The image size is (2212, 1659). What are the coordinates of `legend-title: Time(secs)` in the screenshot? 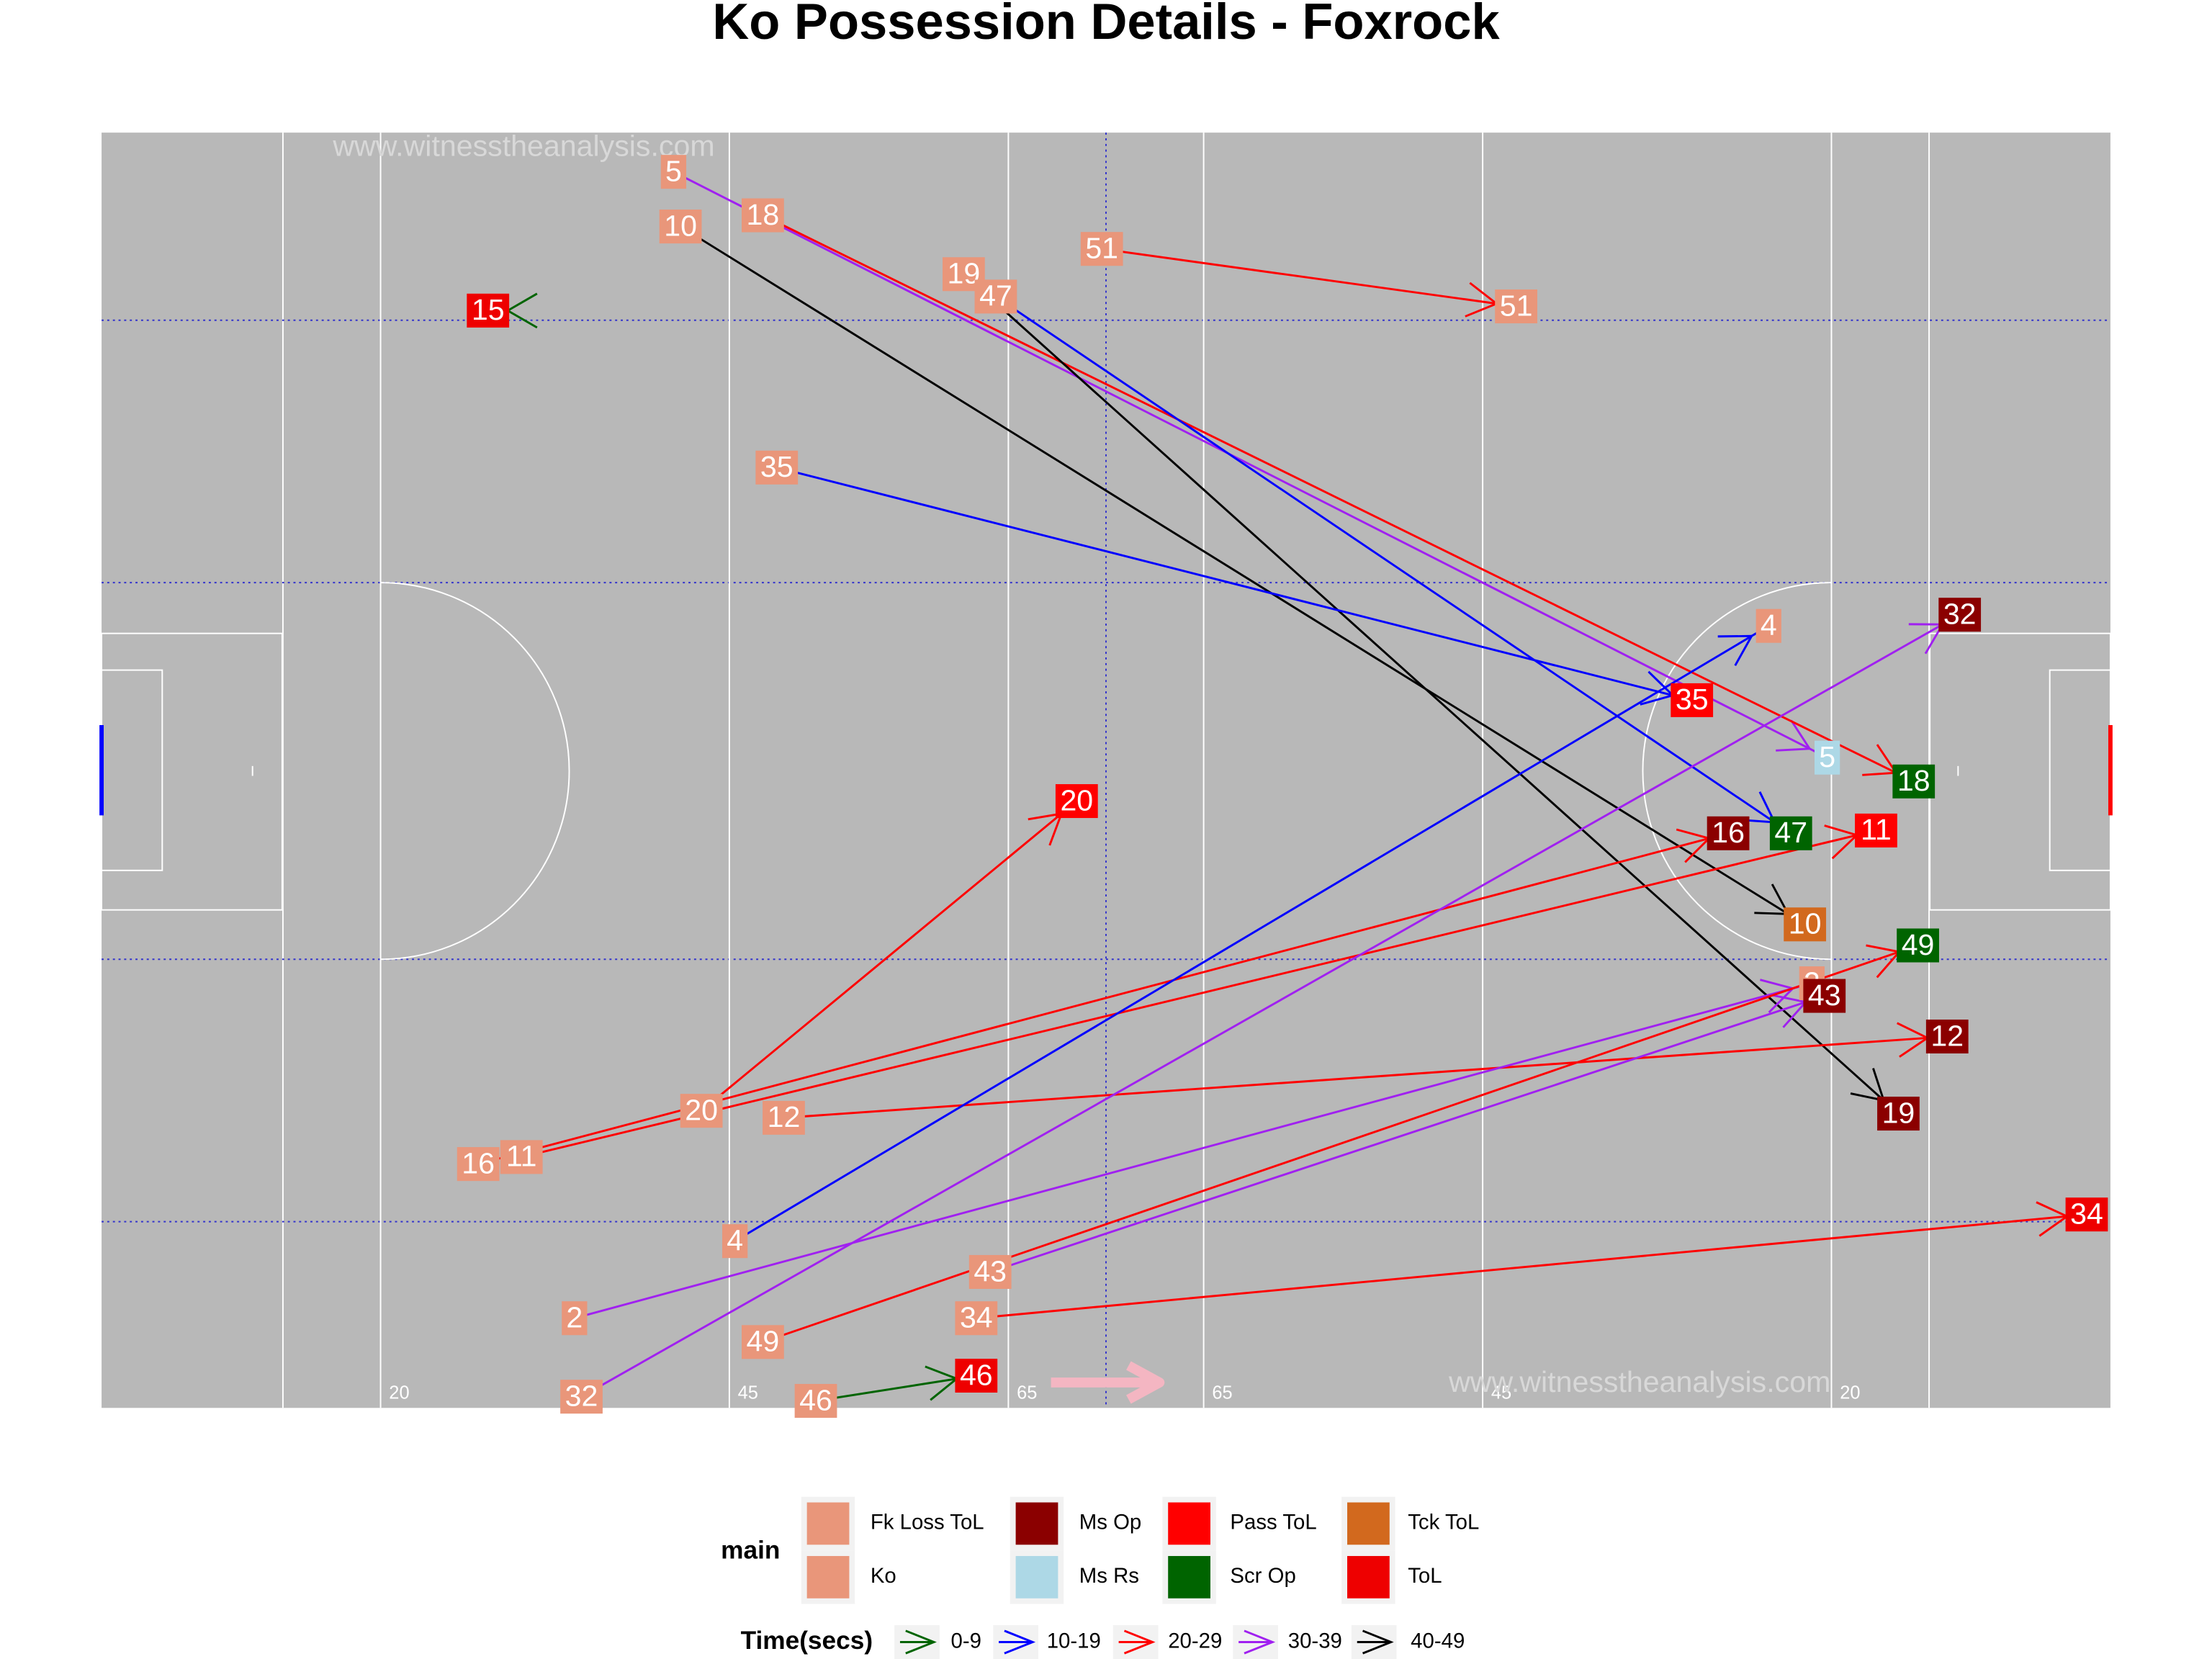 It's located at (807, 1641).